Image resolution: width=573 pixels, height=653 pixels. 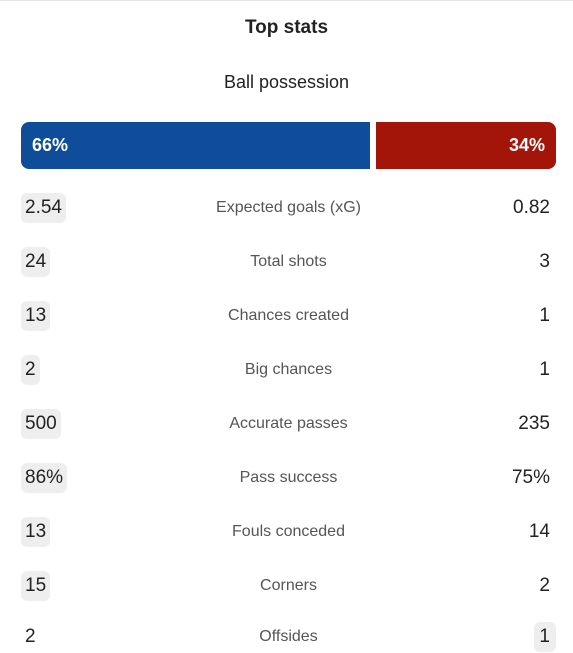 What do you see at coordinates (530, 477) in the screenshot?
I see `stat-away-value: 75%` at bounding box center [530, 477].